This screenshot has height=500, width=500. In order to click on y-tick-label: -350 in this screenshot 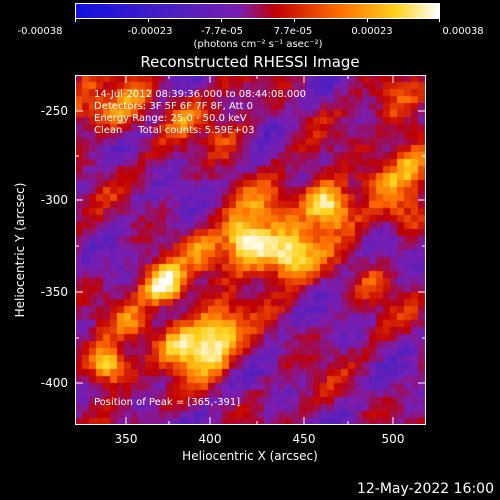, I will do `click(54, 292)`.